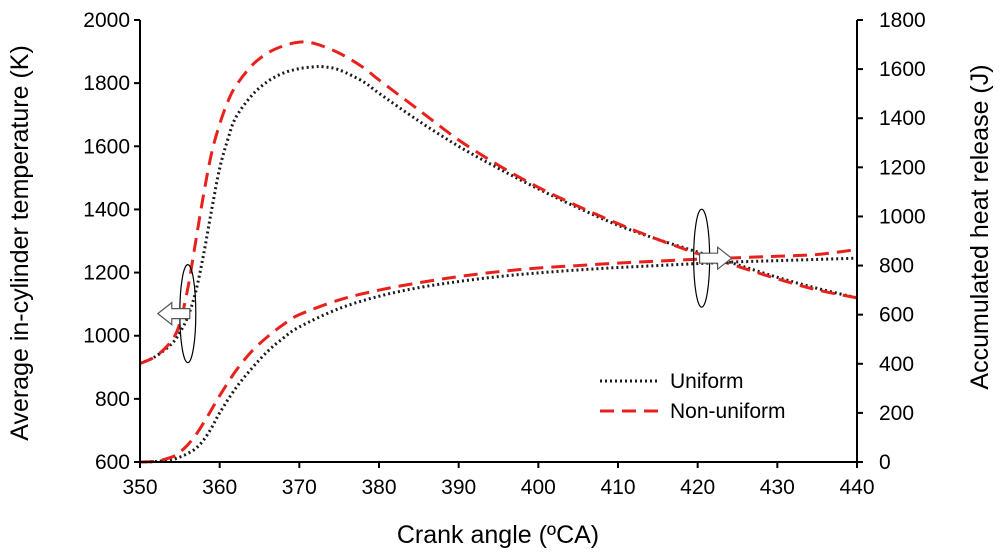 The height and width of the screenshot is (559, 1000). Describe the element at coordinates (106, 83) in the screenshot. I see `y-tick-label: 1800` at that location.